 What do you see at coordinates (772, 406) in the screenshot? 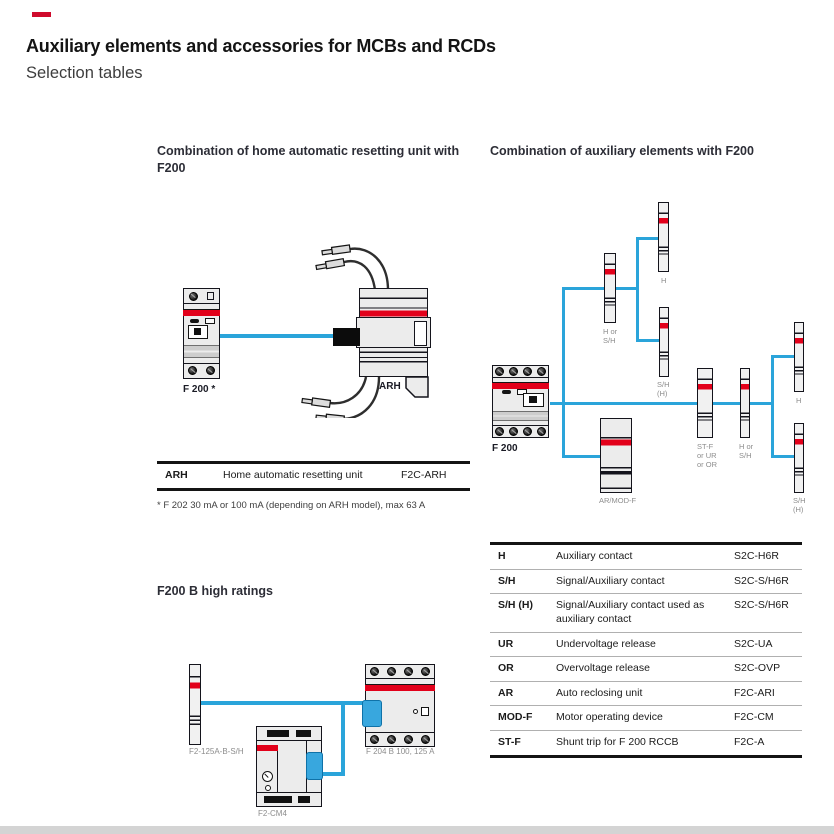
I see `wire-right-vertical` at bounding box center [772, 406].